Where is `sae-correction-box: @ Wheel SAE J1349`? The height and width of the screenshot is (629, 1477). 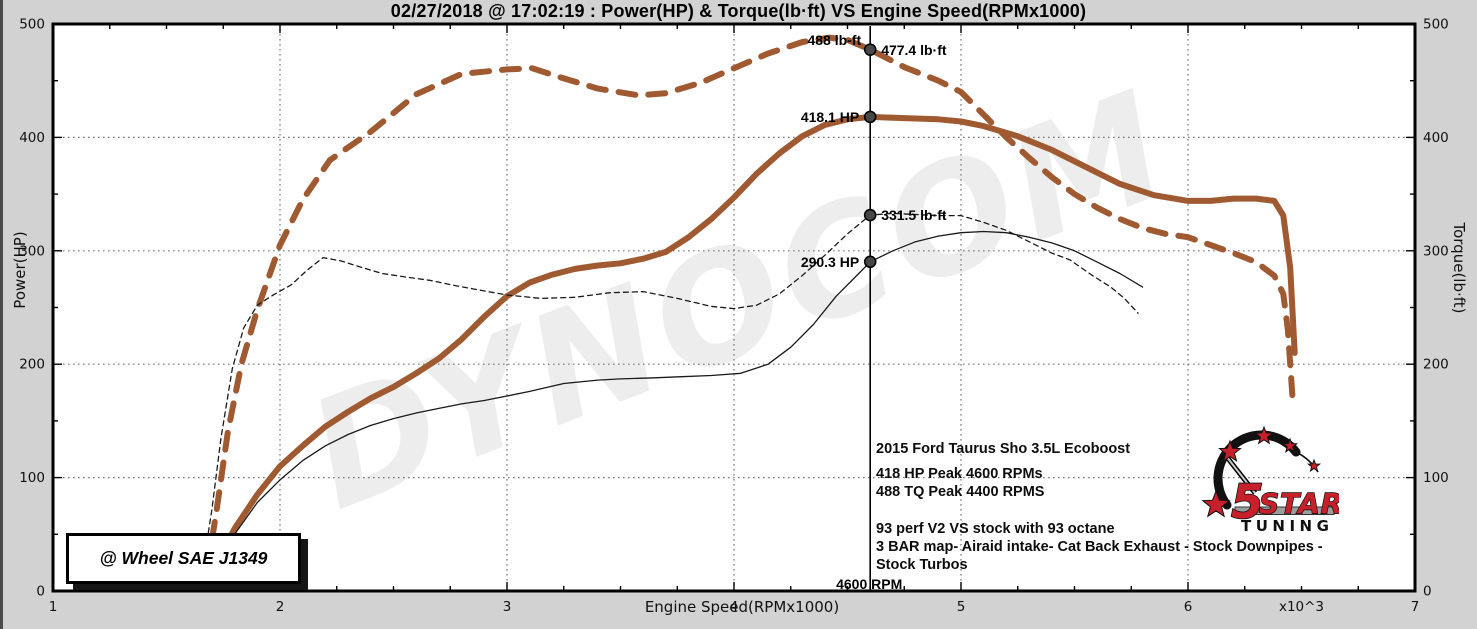
sae-correction-box: @ Wheel SAE J1349 is located at coordinates (183, 558).